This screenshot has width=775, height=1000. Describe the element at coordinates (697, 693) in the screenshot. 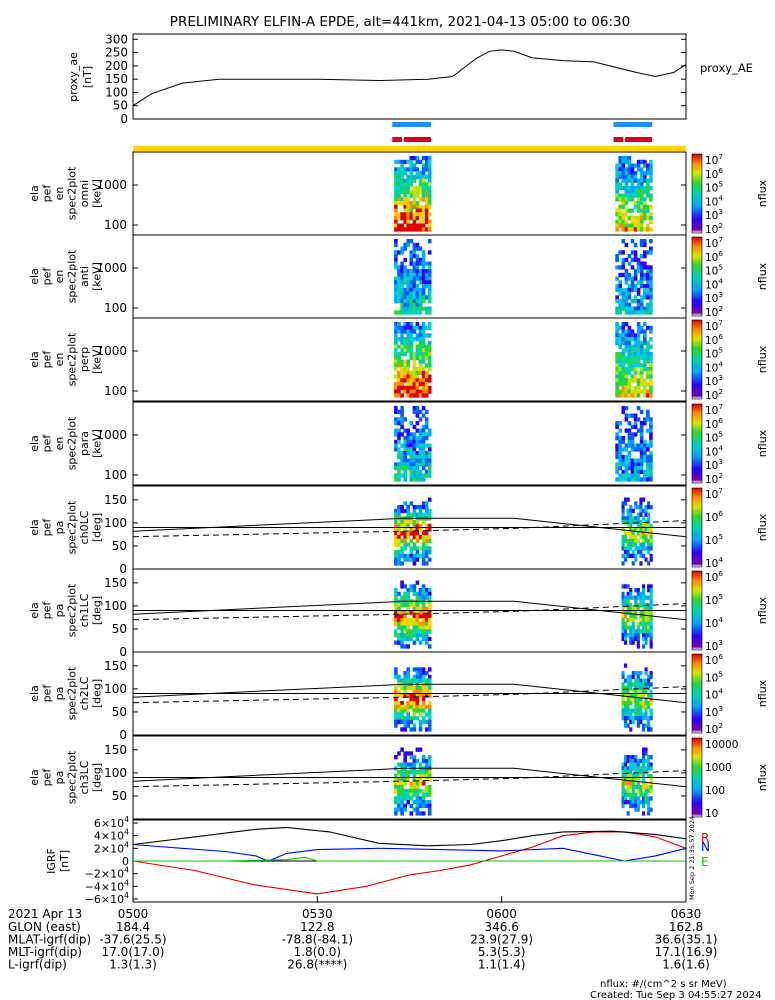

I see `colorbar` at that location.